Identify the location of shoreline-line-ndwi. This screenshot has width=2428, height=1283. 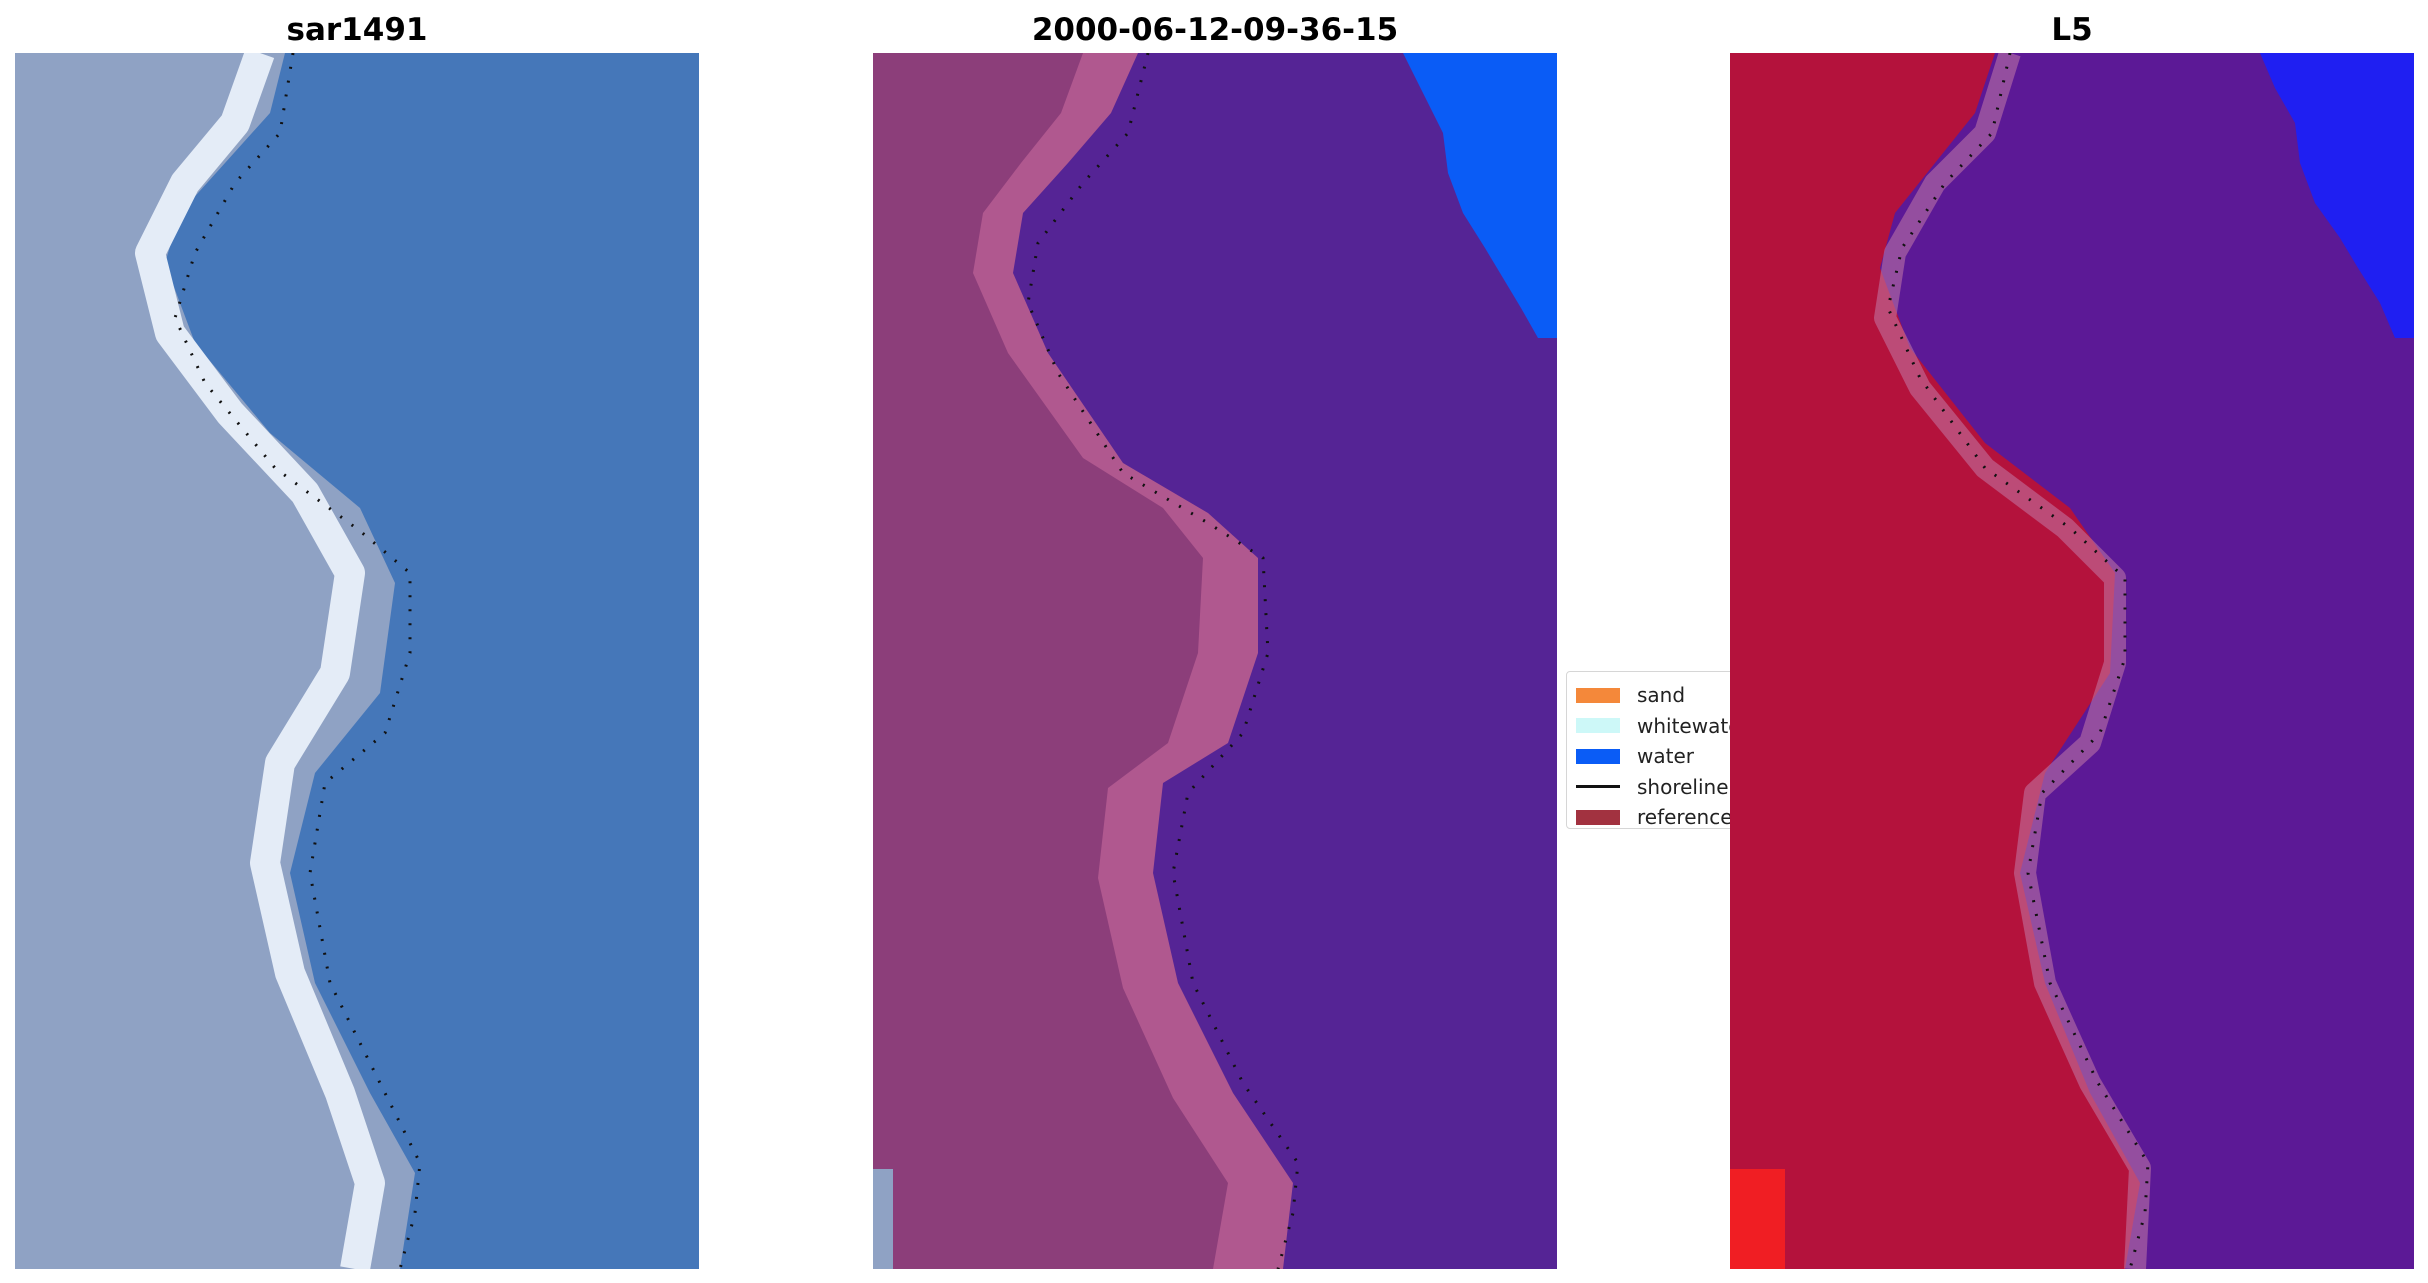
(2018, 661).